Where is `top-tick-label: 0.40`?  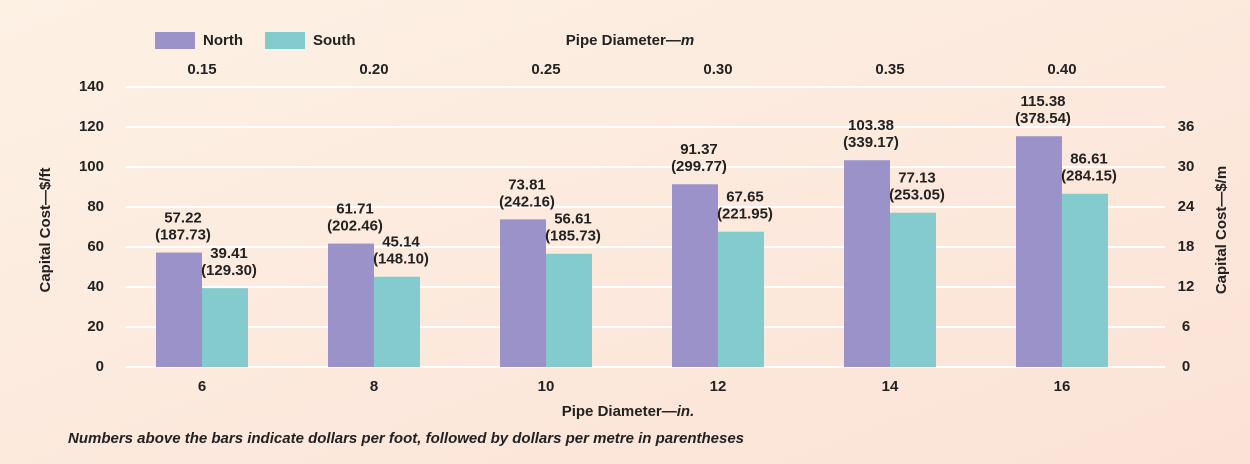
top-tick-label: 0.40 is located at coordinates (1061, 69).